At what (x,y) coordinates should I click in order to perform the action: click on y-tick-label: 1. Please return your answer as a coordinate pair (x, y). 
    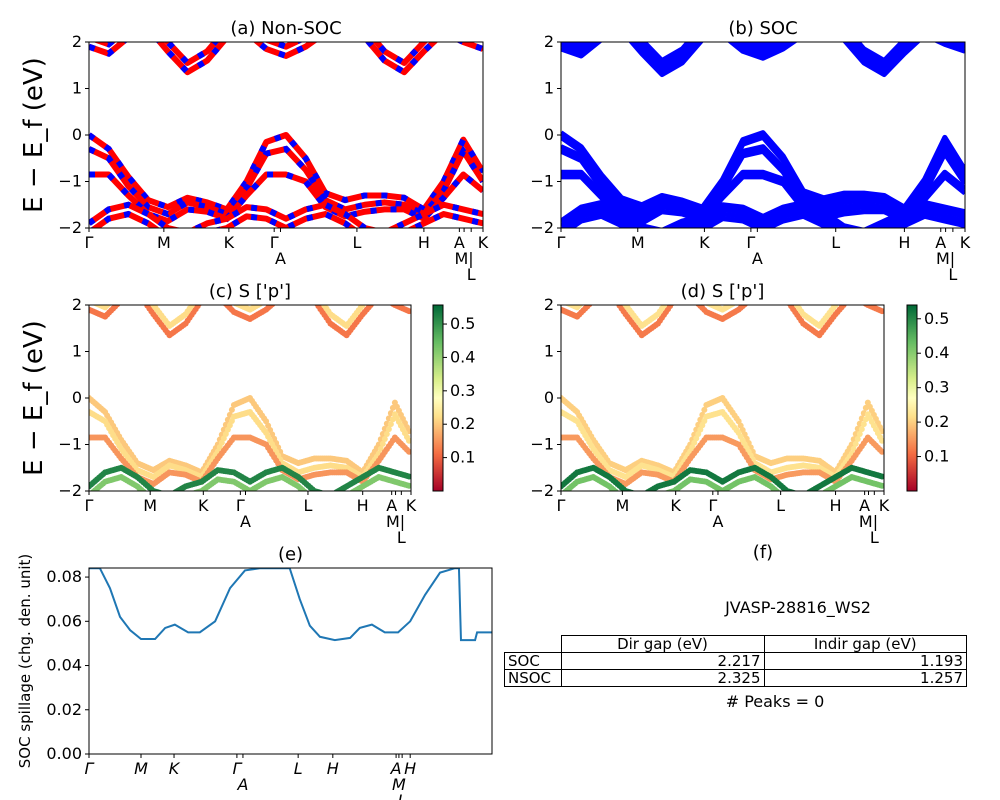
    Looking at the image, I should click on (549, 351).